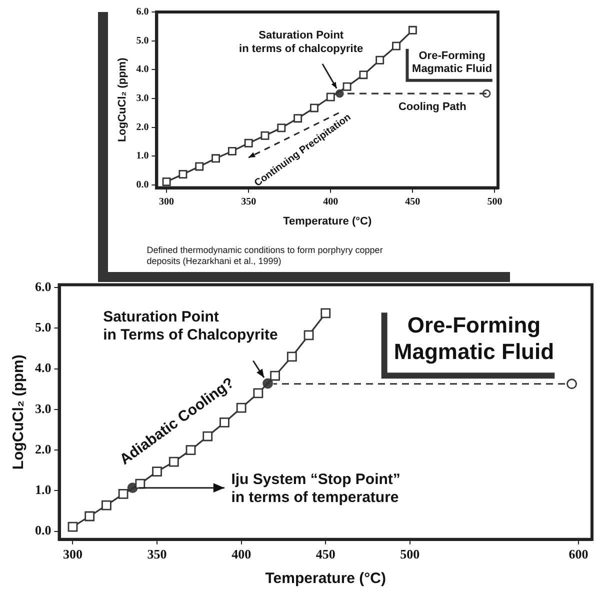 Image resolution: width=612 pixels, height=598 pixels. What do you see at coordinates (315, 488) in the screenshot?
I see `annotation: Iju System “Stop Point” in terms of temperature` at bounding box center [315, 488].